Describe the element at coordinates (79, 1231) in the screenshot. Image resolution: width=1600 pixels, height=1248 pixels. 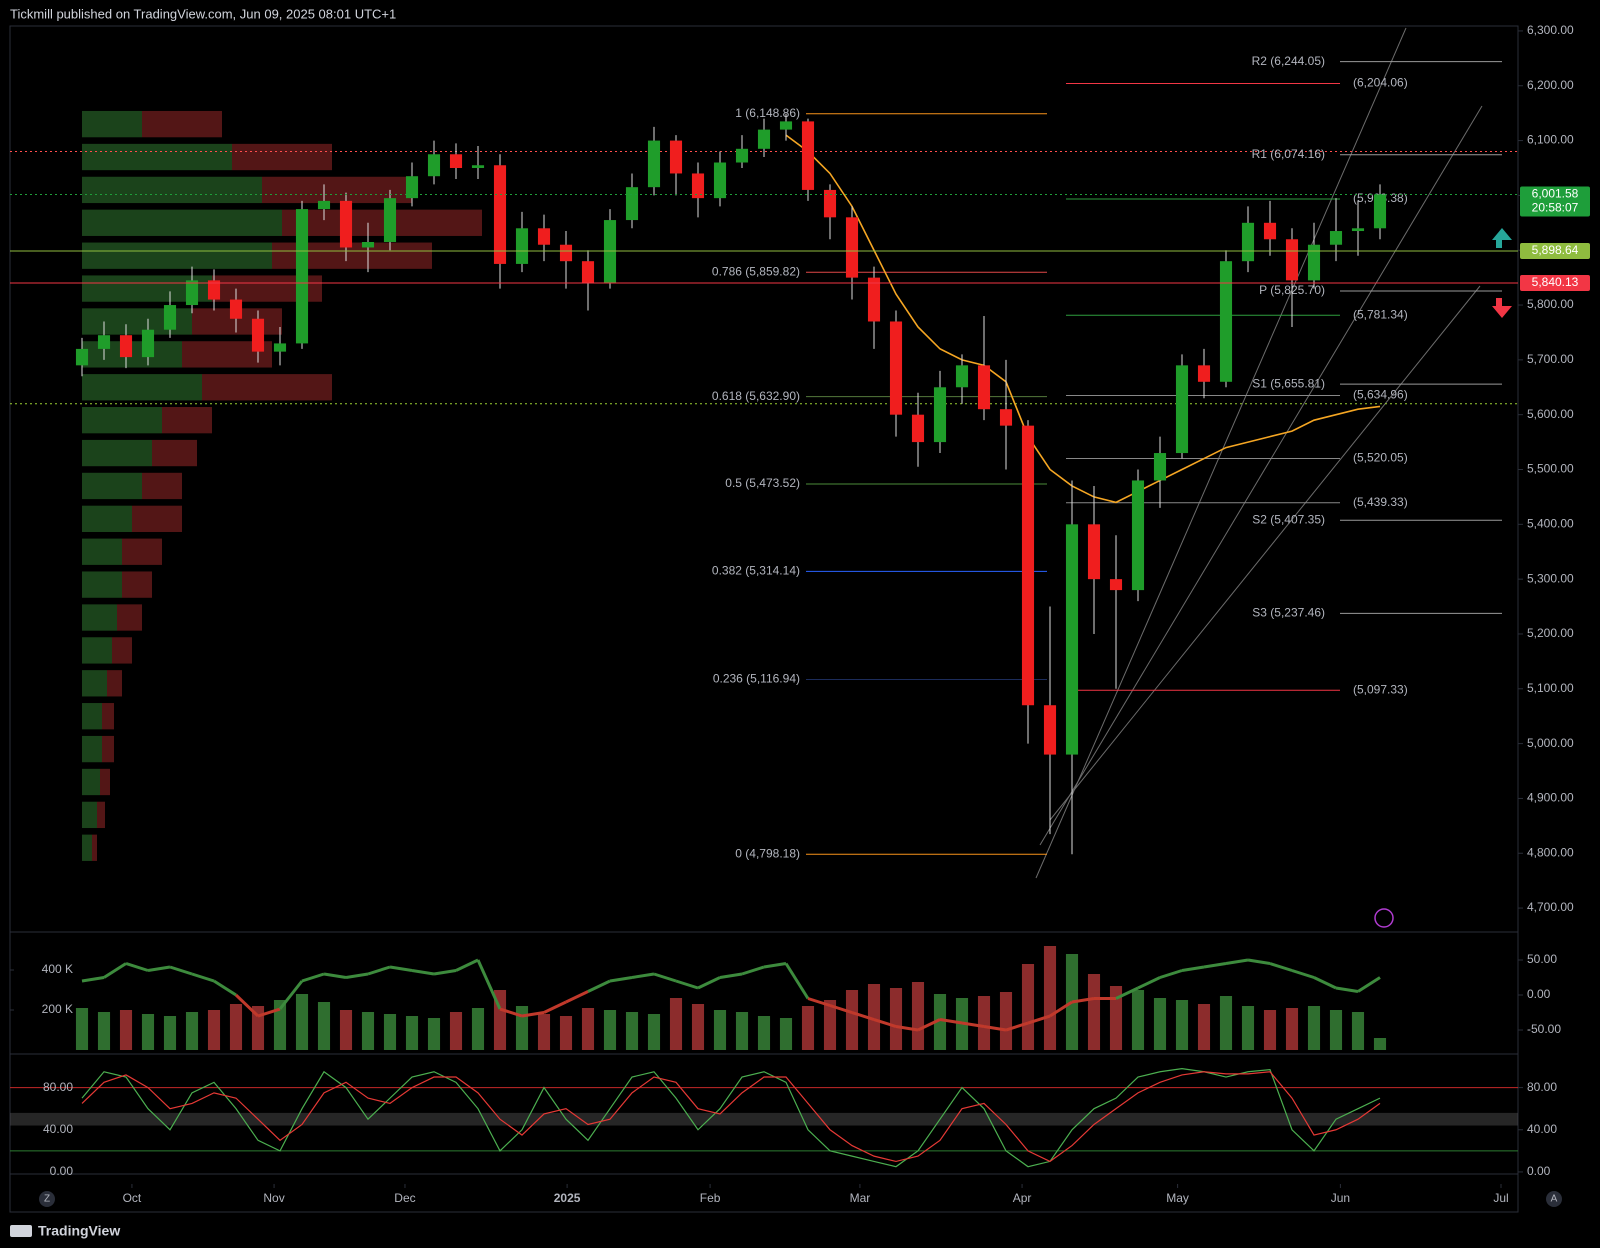
I see `footer-text: TradingView` at that location.